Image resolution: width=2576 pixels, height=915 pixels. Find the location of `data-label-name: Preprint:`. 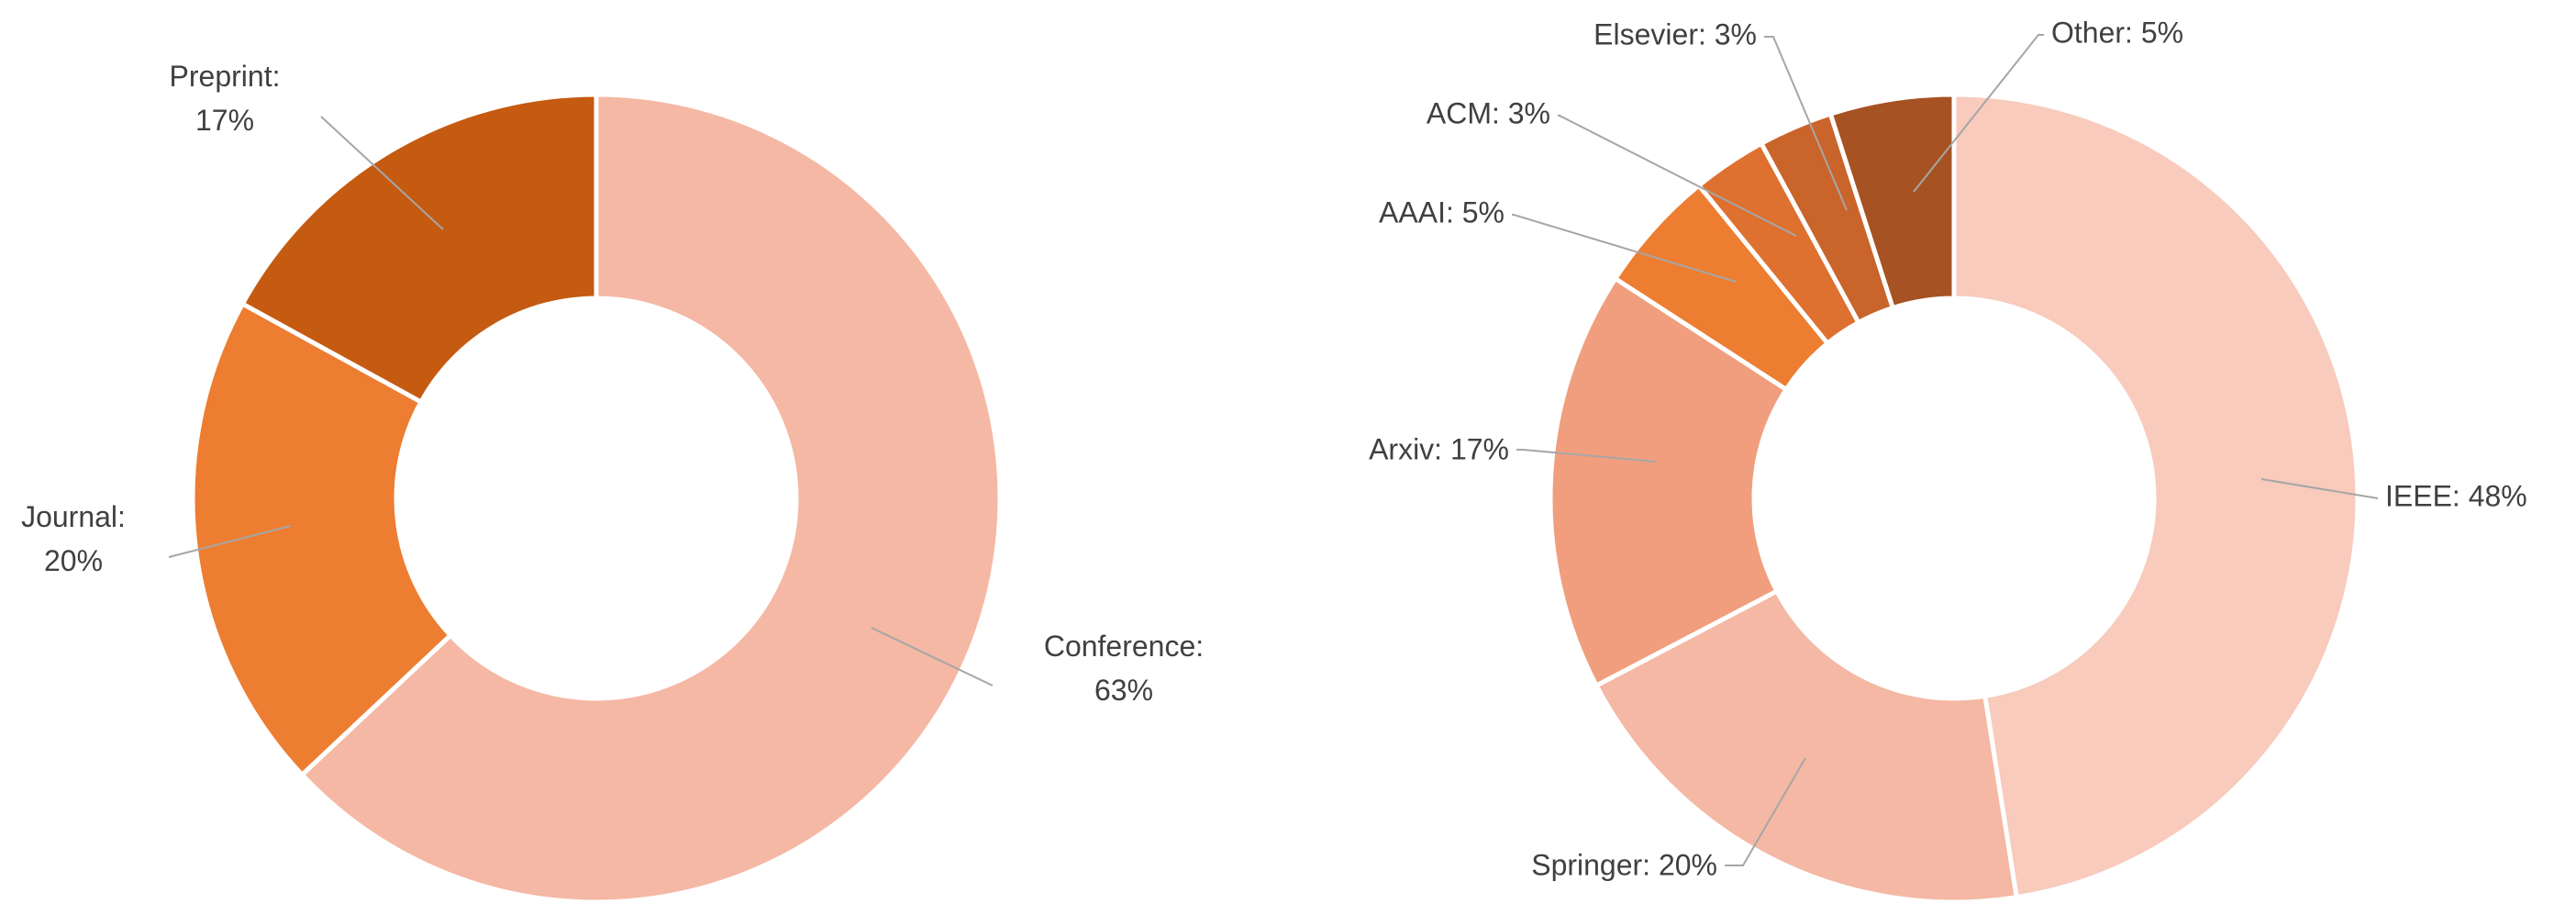

data-label-name: Preprint: is located at coordinates (225, 76).